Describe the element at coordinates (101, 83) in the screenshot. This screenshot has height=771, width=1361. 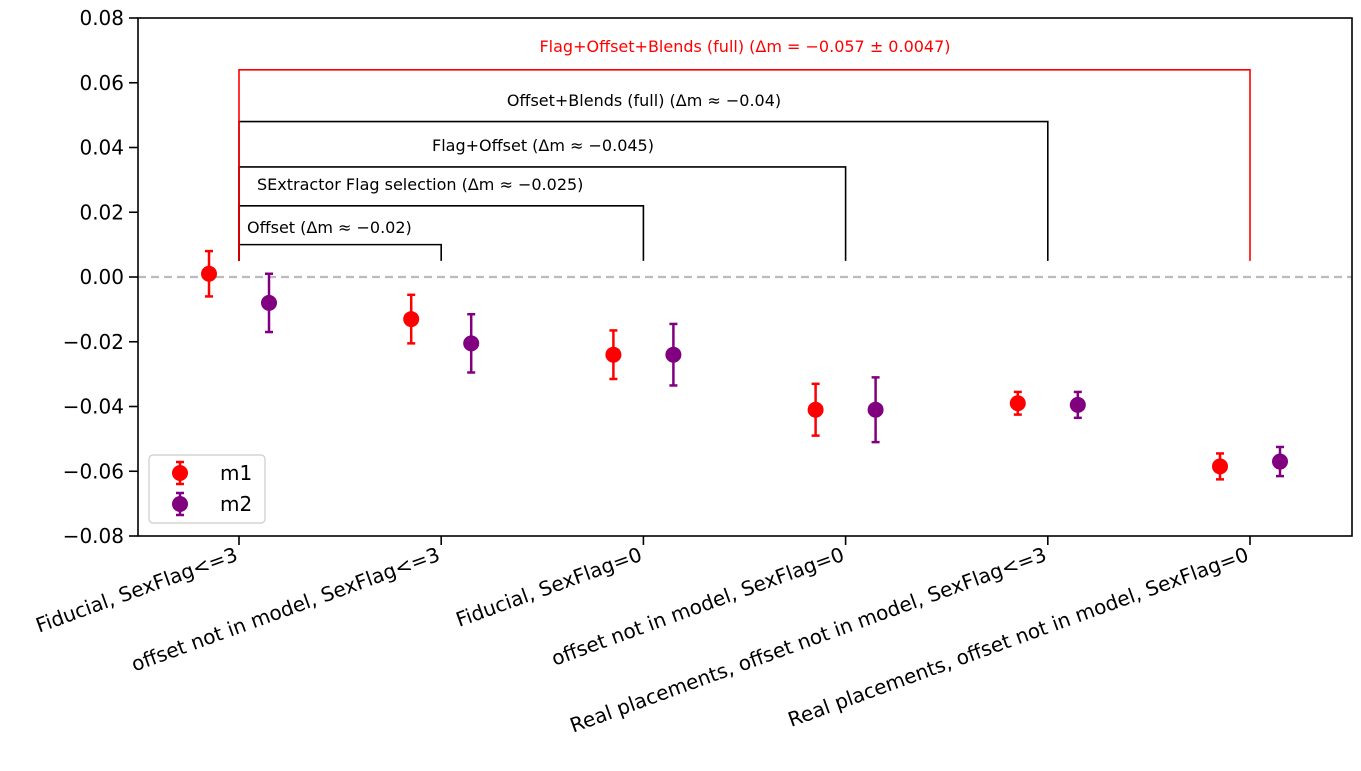
I see `y-tick-label: 0.06` at that location.